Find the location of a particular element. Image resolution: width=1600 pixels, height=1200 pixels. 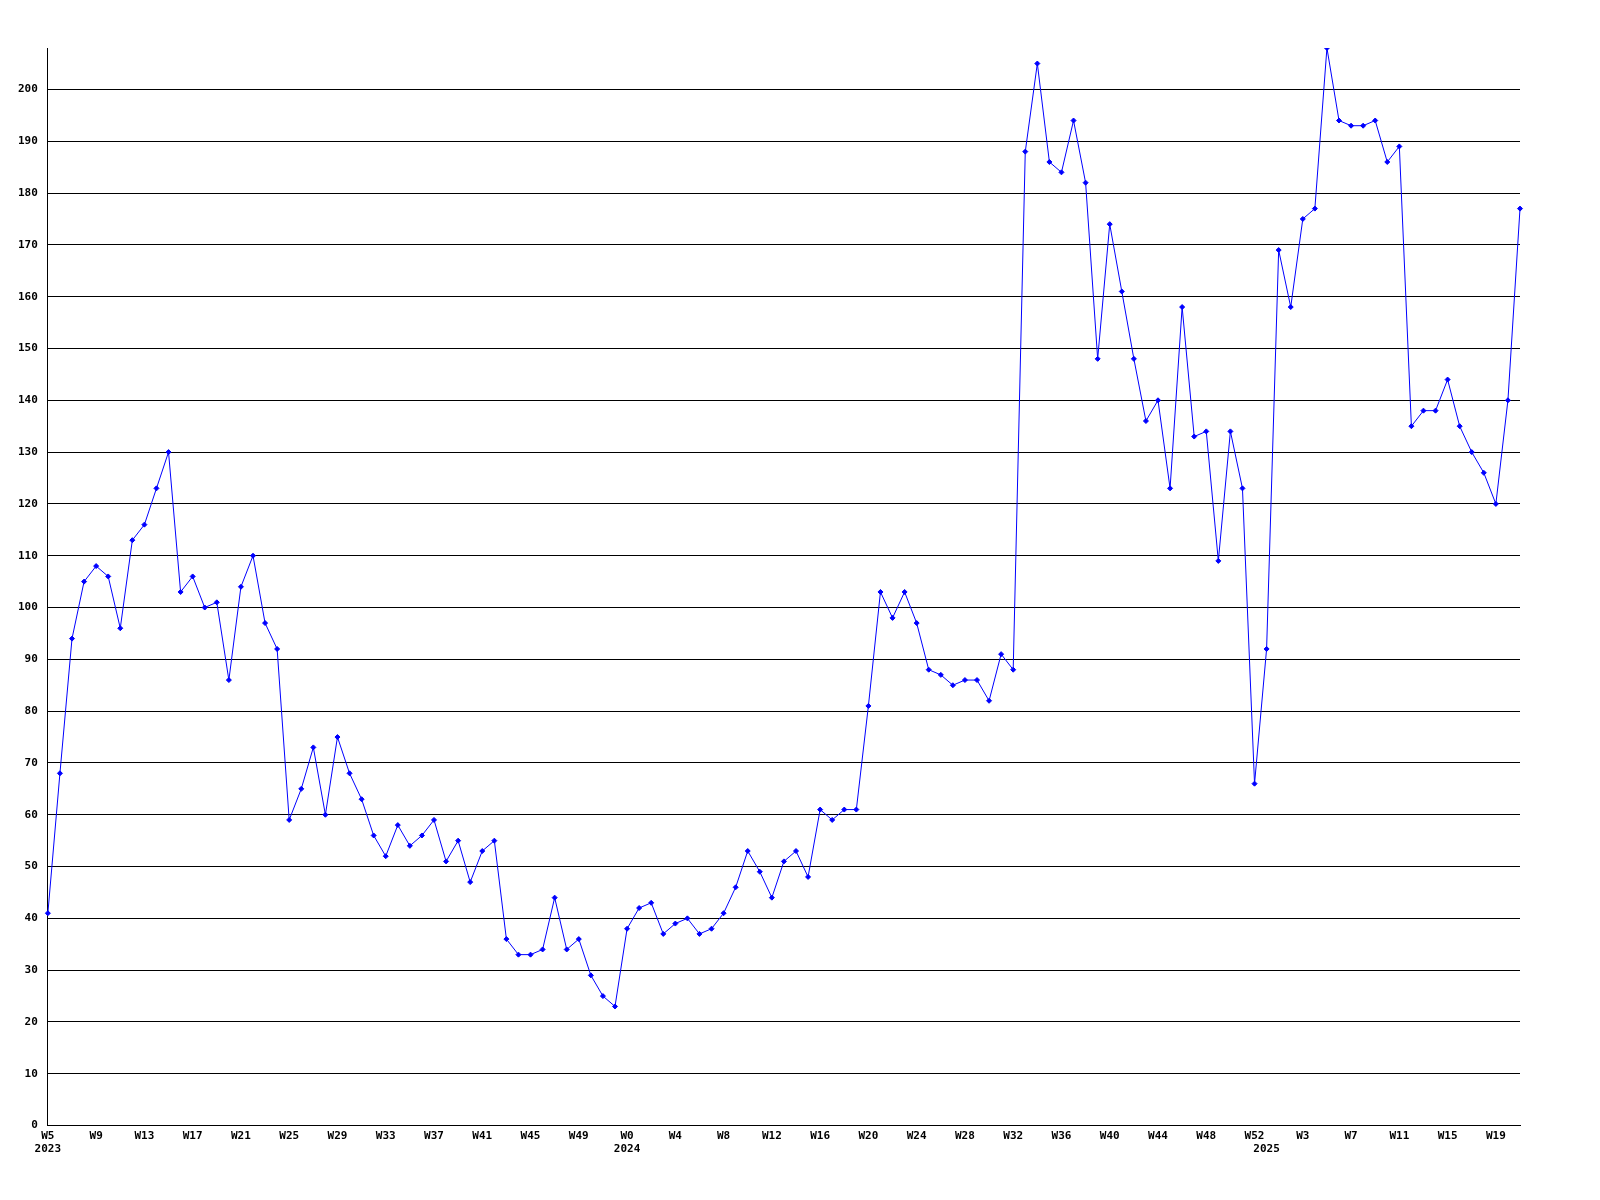

x-tick-label: W48 is located at coordinates (1206, 1136).